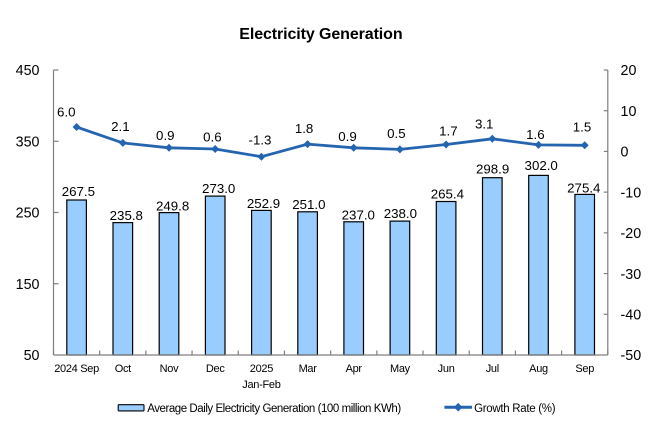 Image resolution: width=660 pixels, height=440 pixels. Describe the element at coordinates (32, 356) in the screenshot. I see `svg-text: 50` at that location.